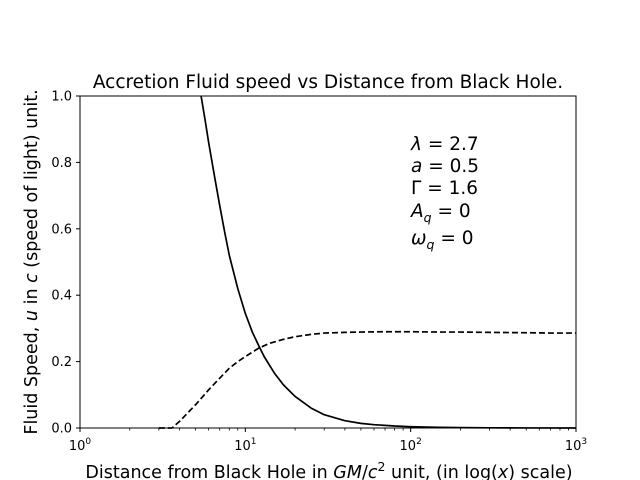 The width and height of the screenshot is (640, 480). I want to click on x-tick-label: 10¹, so click(245, 445).